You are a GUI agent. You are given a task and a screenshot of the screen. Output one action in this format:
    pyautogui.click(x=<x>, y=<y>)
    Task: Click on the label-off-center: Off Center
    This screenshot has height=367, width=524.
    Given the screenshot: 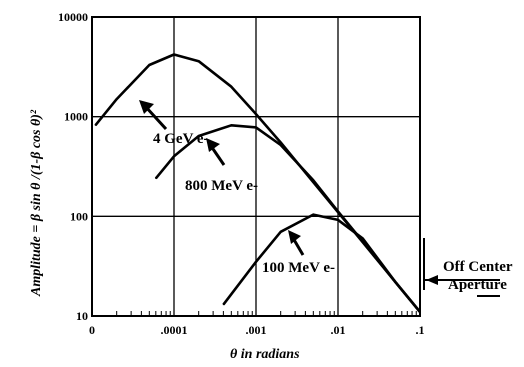 What is the action you would take?
    pyautogui.click(x=478, y=267)
    